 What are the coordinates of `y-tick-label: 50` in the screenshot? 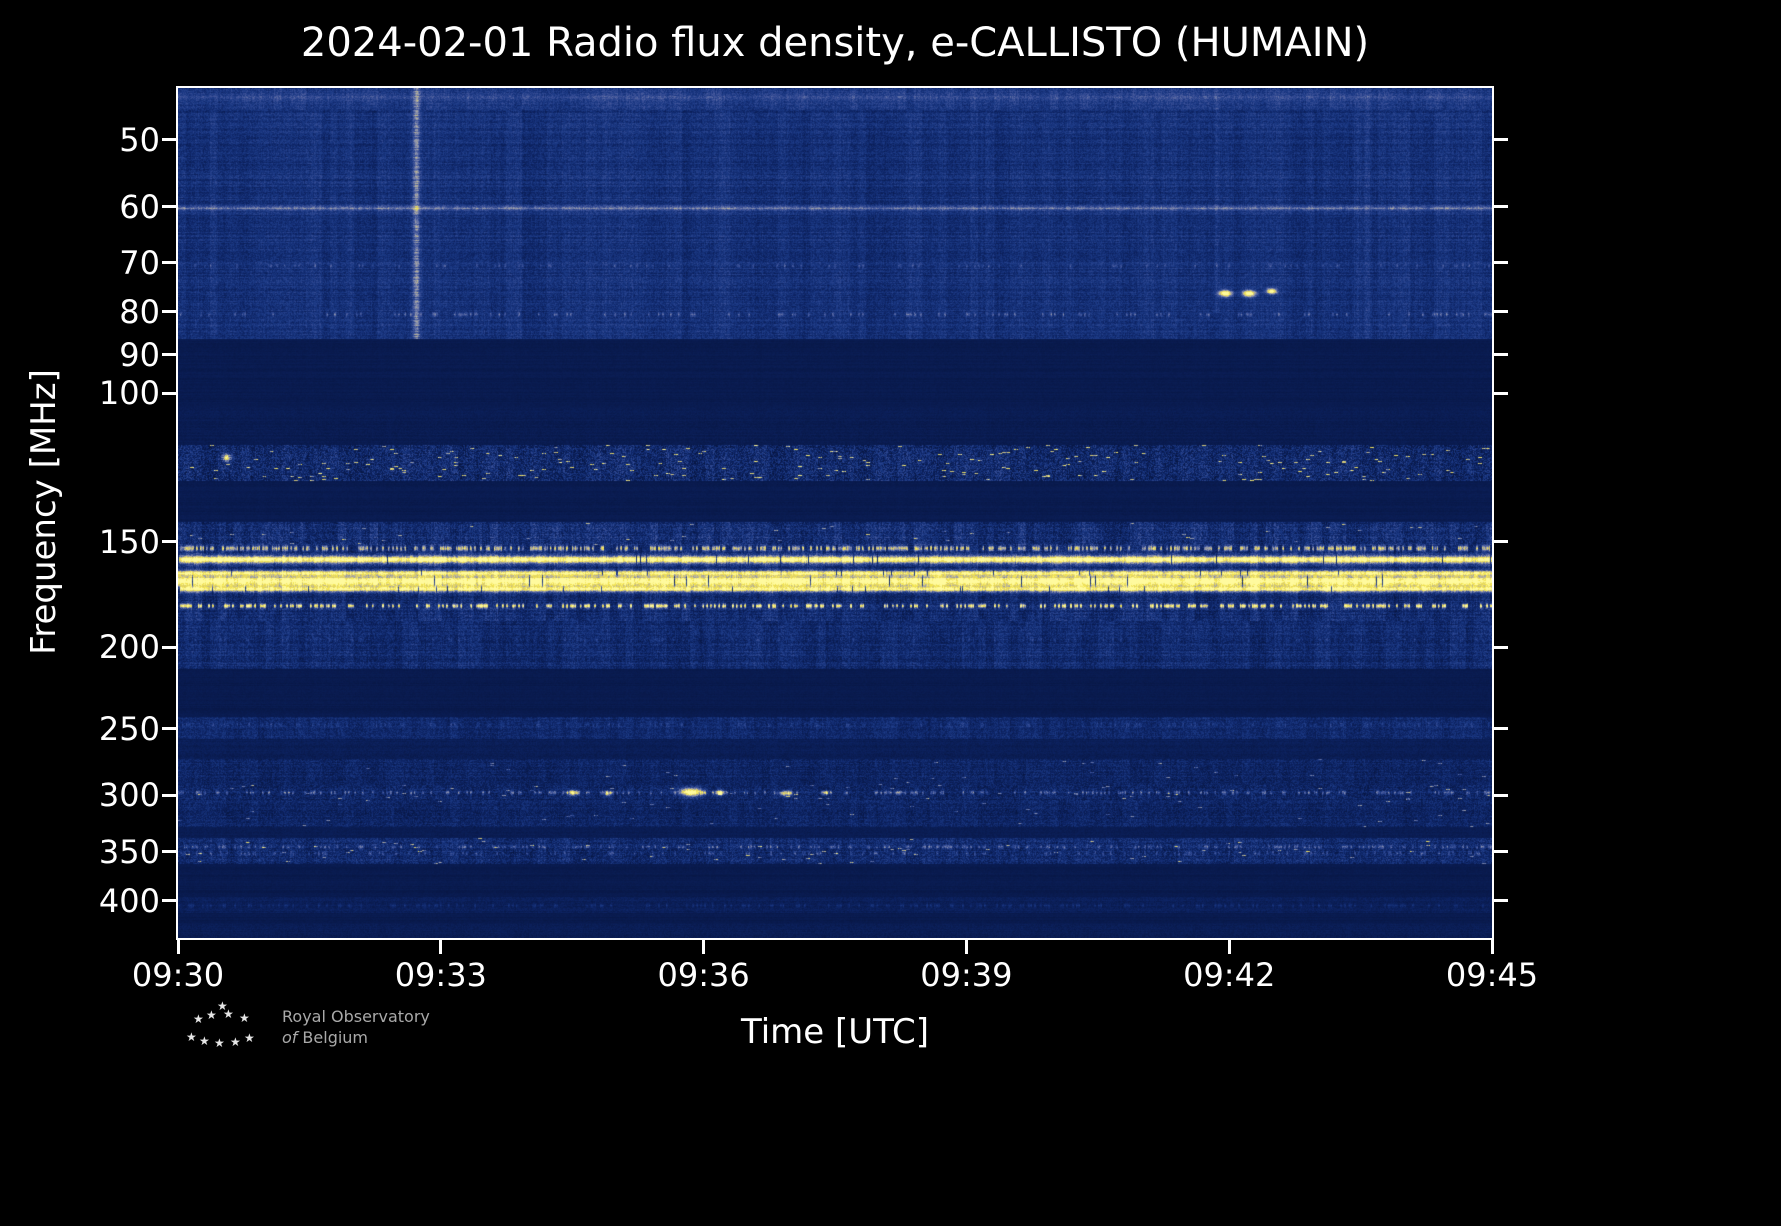 It's located at (139, 139).